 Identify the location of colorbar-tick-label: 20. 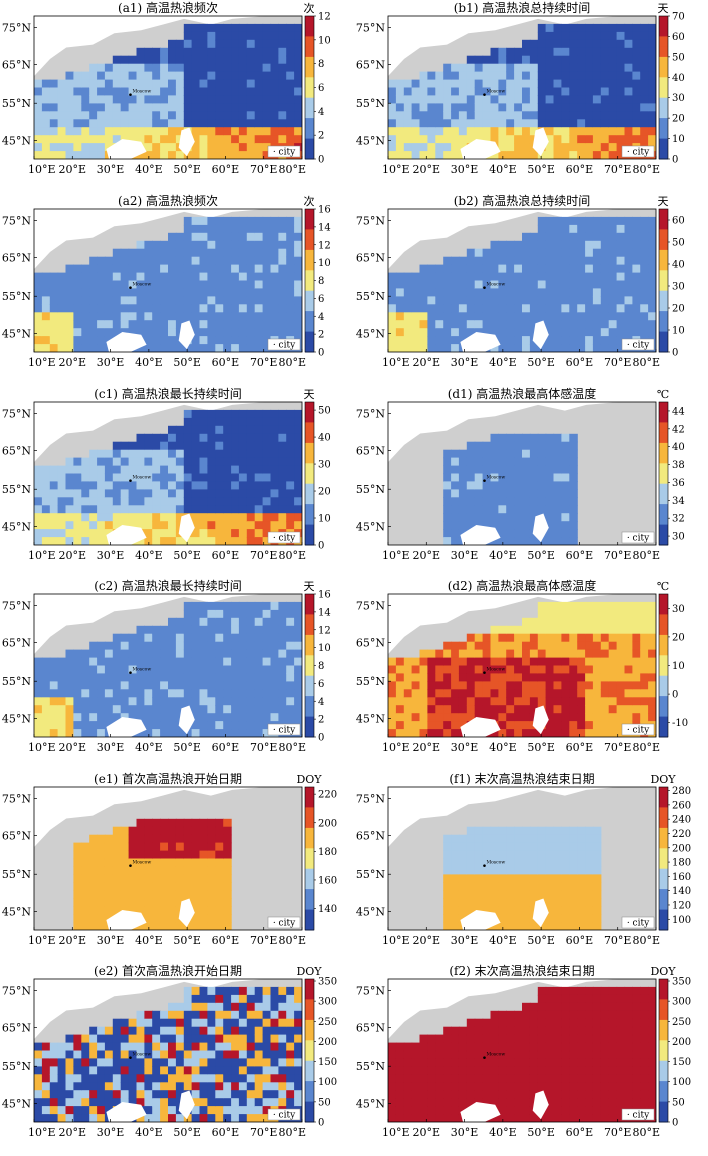
(324, 492).